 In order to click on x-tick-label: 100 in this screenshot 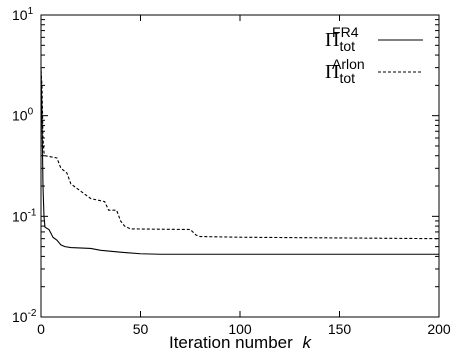, I will do `click(240, 329)`.